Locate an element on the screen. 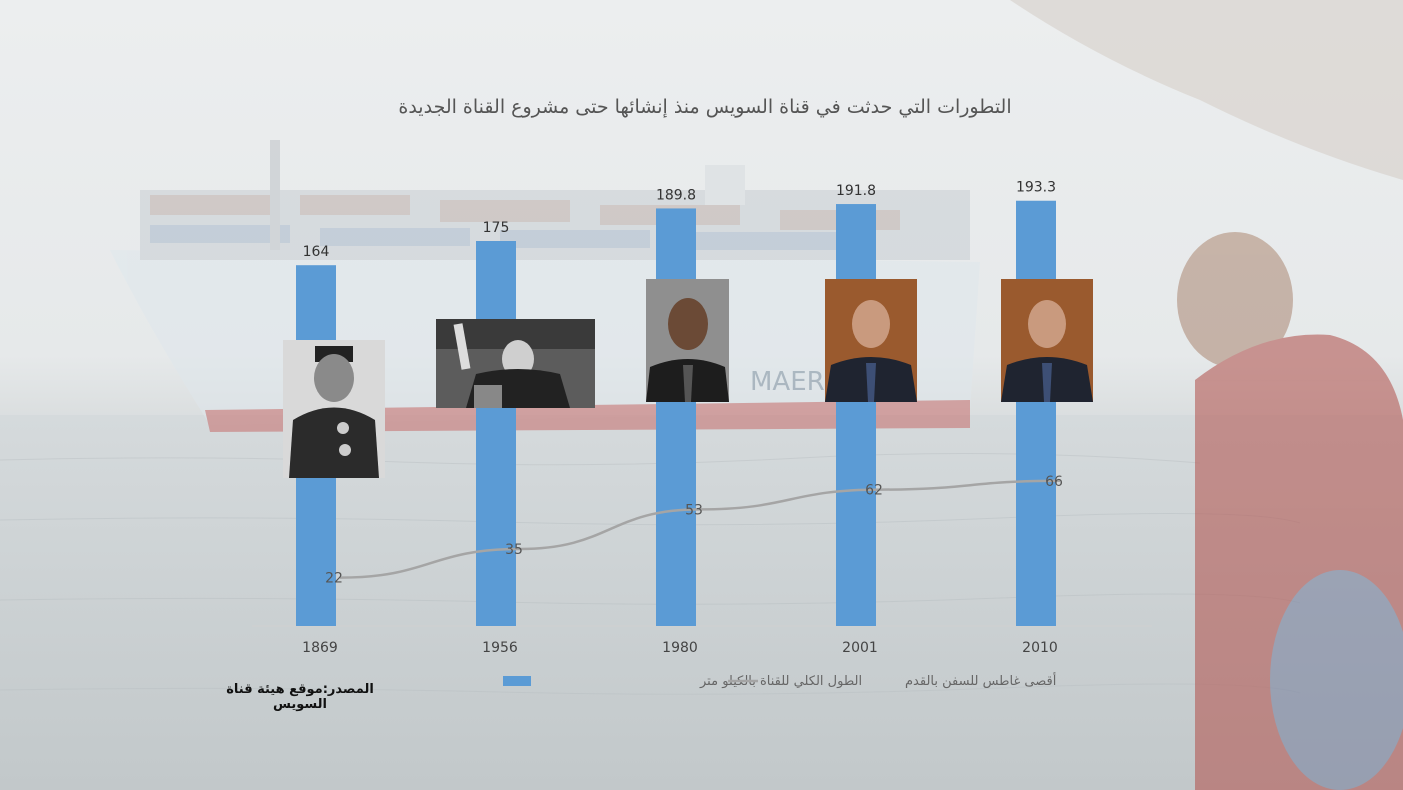 This screenshot has height=790, width=1403. portrait-1980 is located at coordinates (687, 340).